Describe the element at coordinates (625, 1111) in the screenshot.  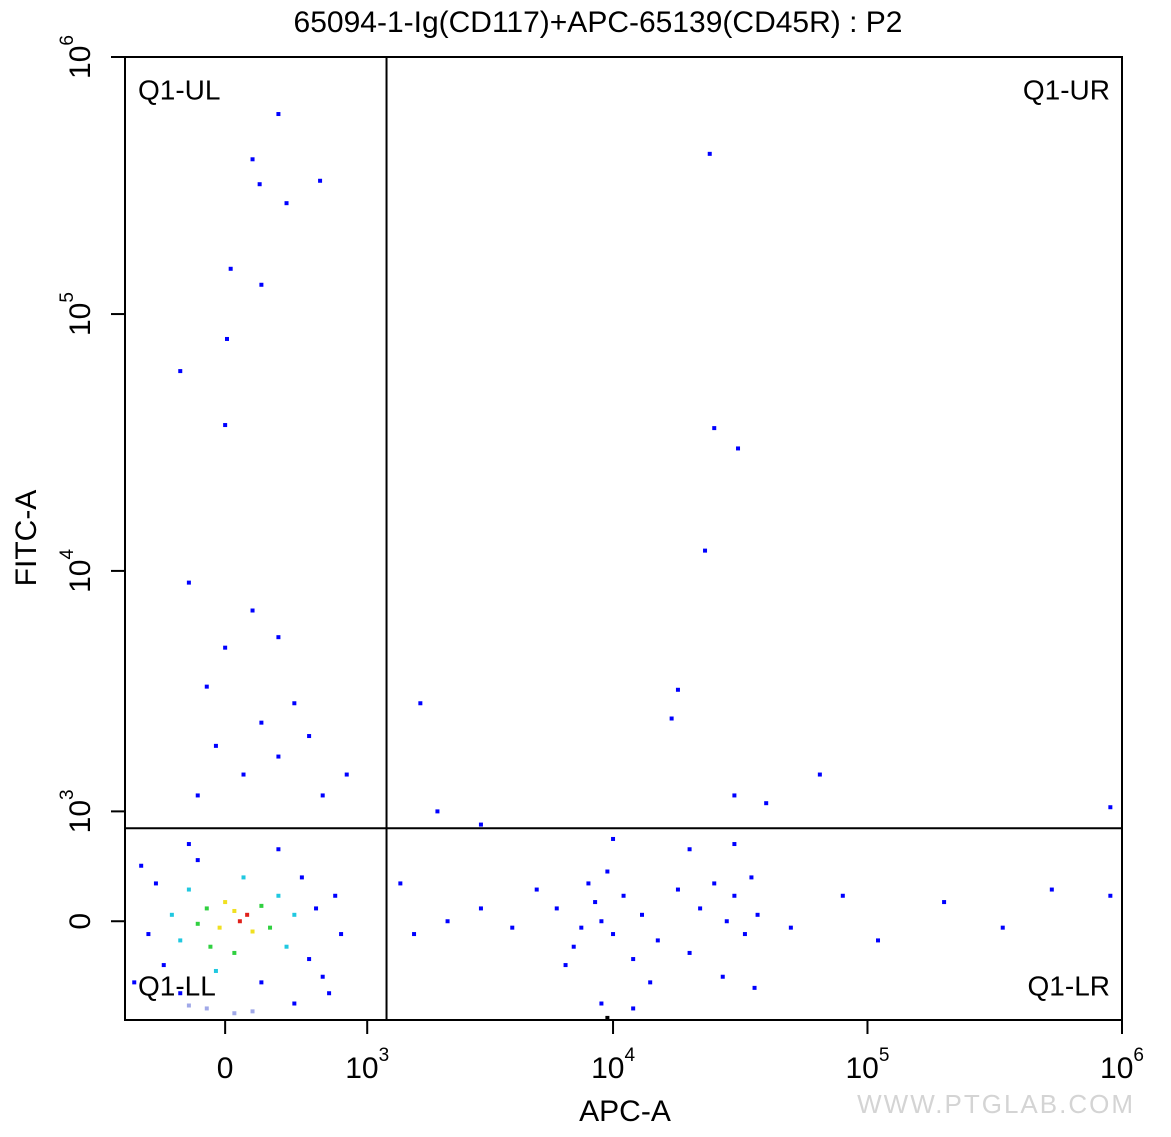
I see `x-axis-label: APC-A` at that location.